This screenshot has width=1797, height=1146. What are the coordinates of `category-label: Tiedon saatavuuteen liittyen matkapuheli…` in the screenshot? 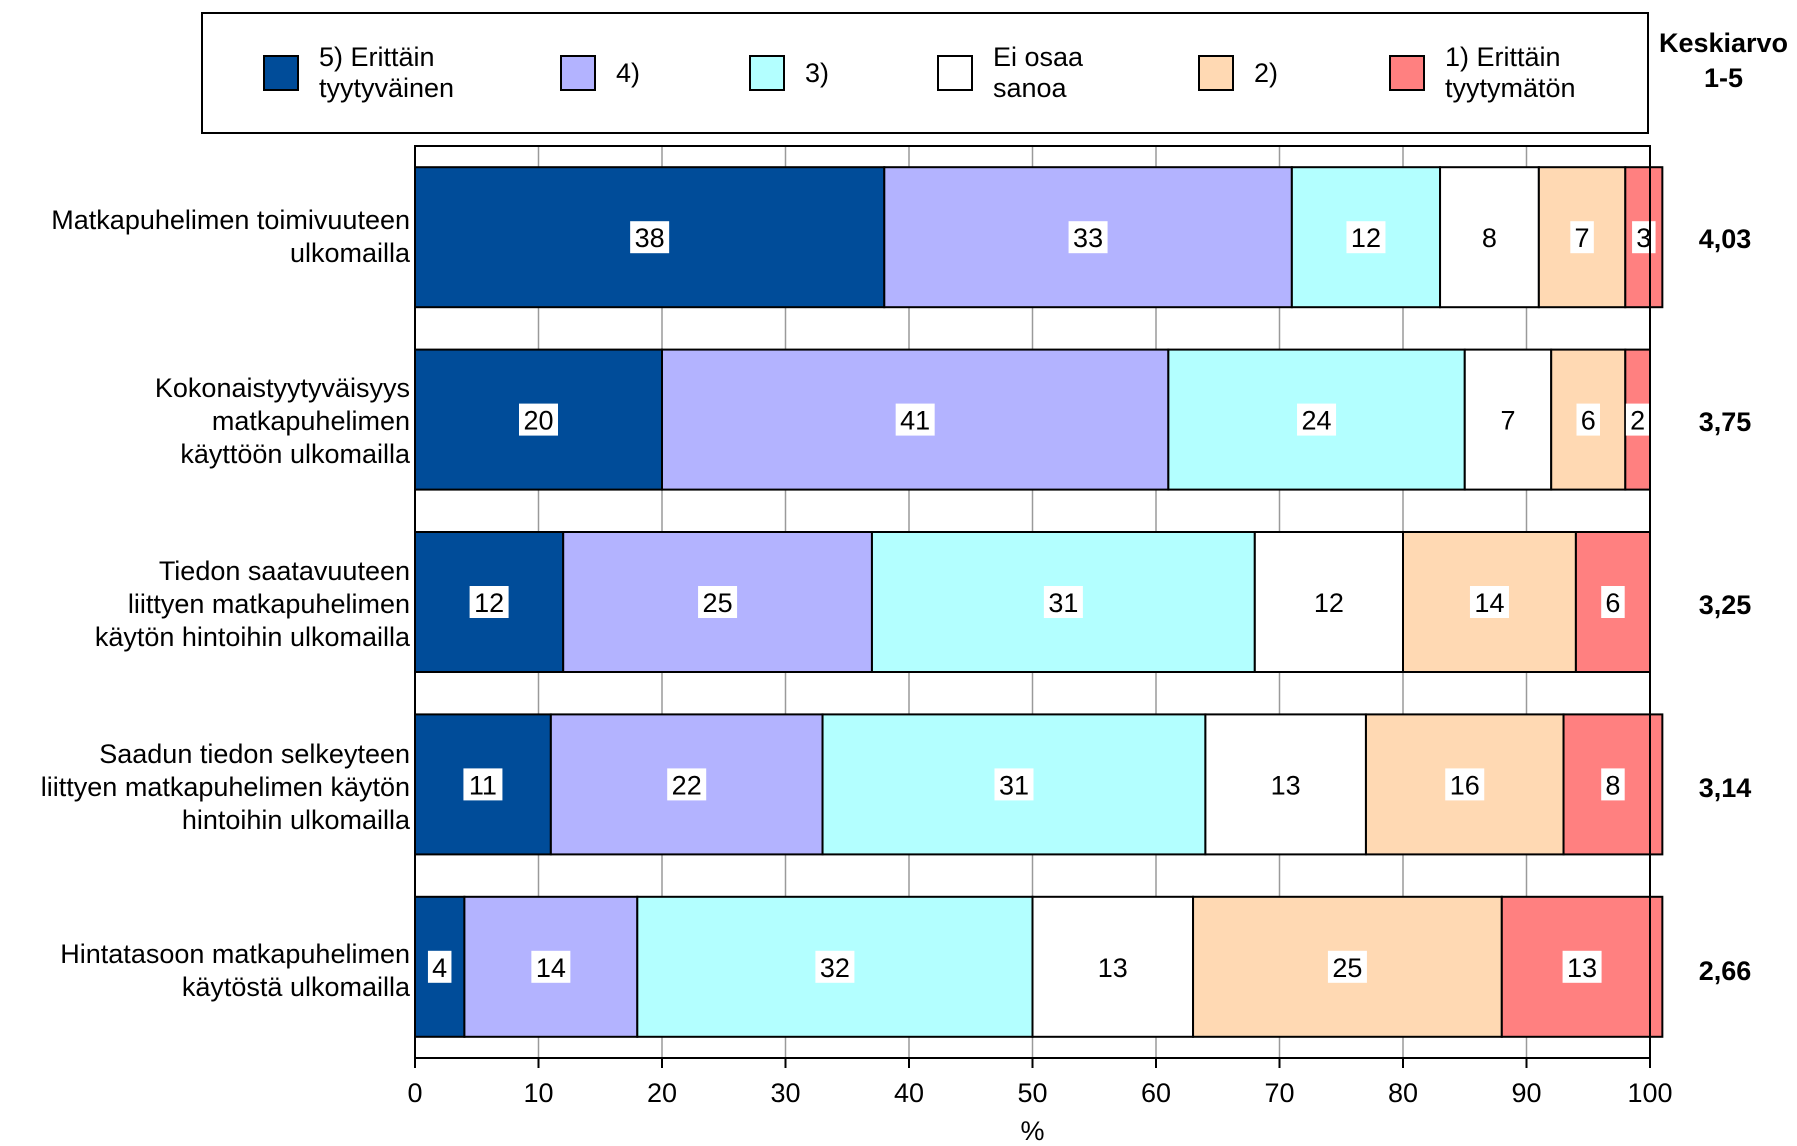 It's located at (252, 604).